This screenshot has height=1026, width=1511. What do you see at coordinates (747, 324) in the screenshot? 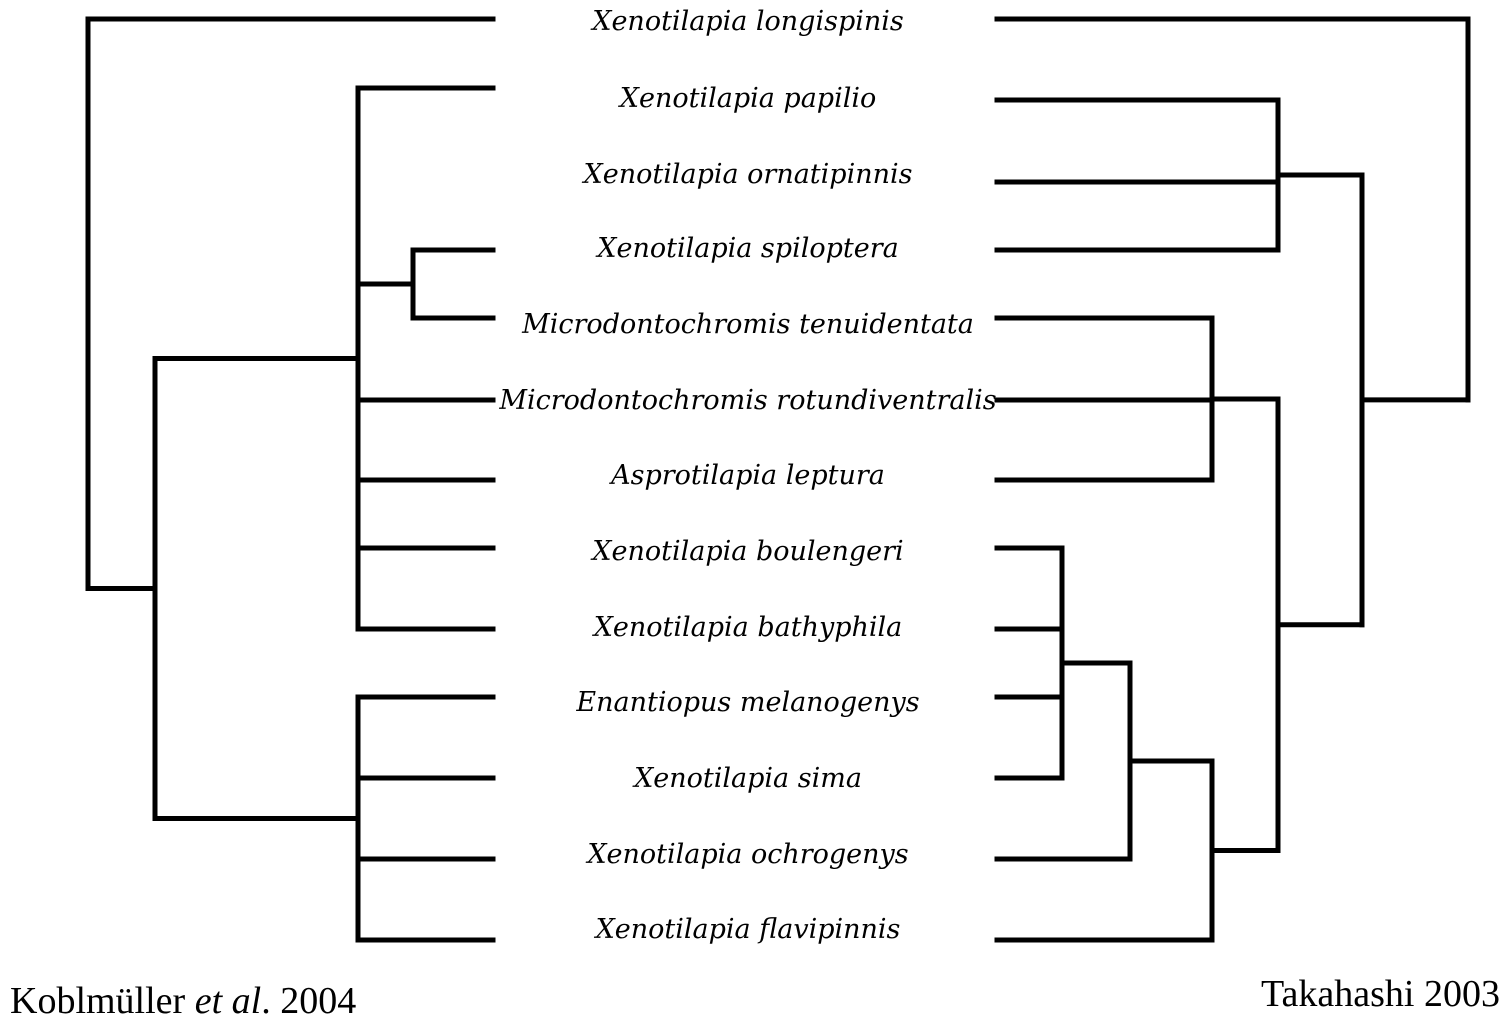
I see `taxon-label: Microdontochromis tenuidentata` at bounding box center [747, 324].